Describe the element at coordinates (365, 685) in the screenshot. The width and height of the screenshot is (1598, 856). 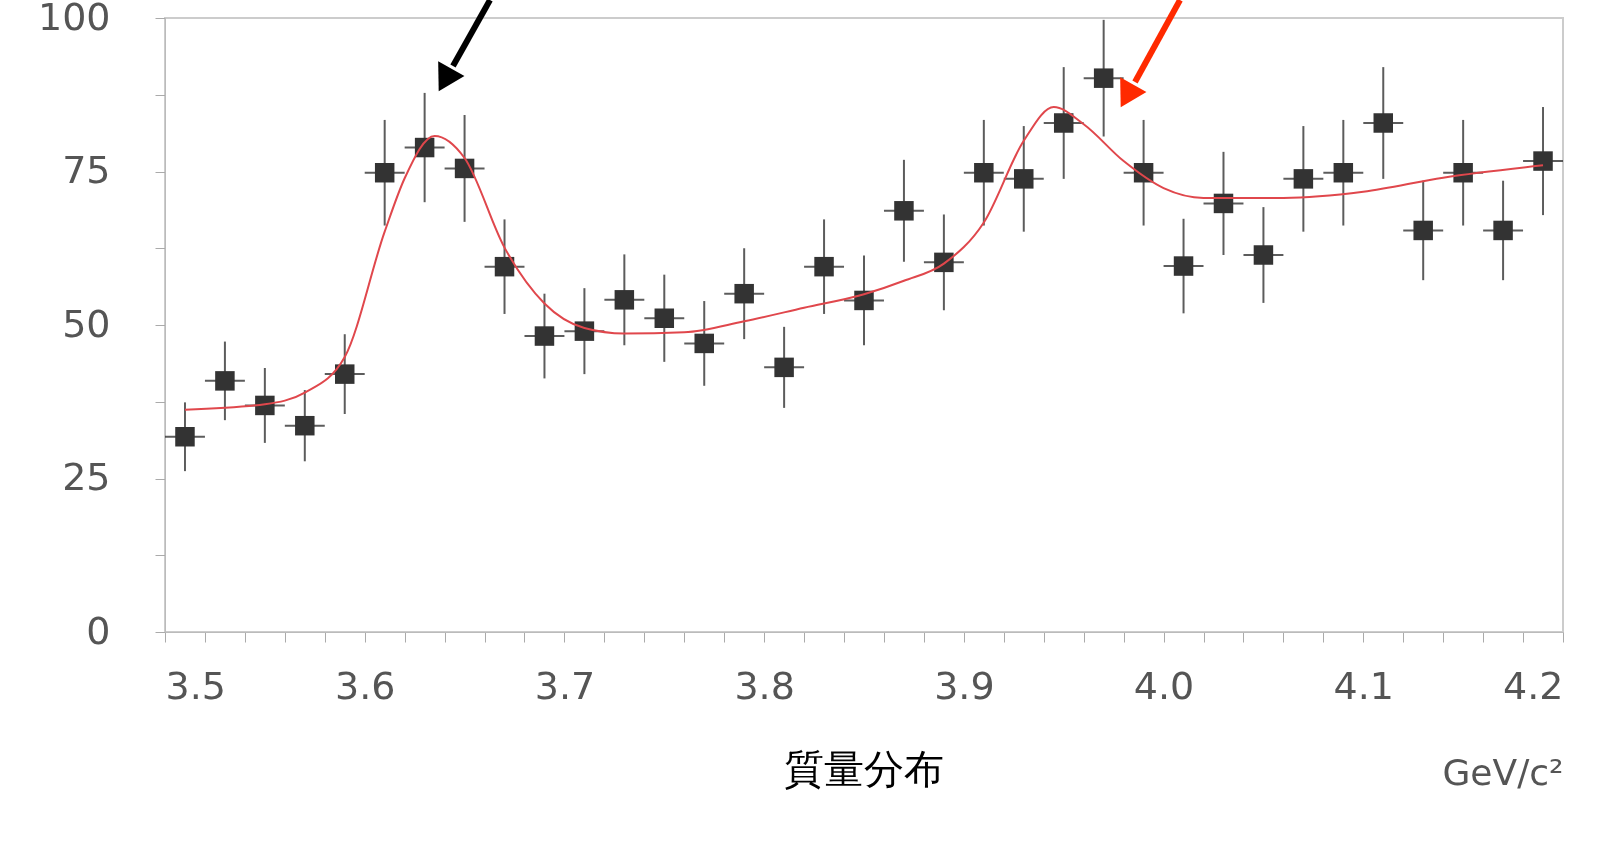
I see `x-tick-label: 3.6` at that location.